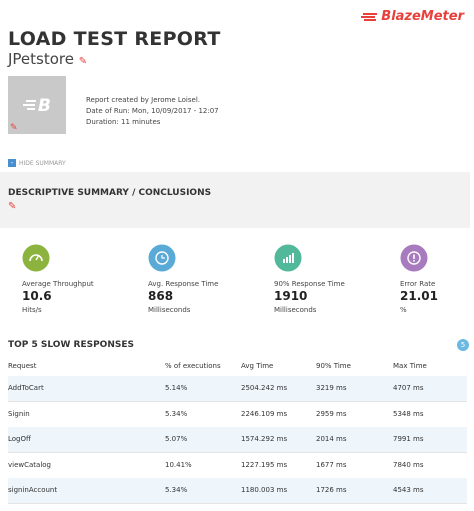 The image size is (474, 511). What do you see at coordinates (41, 59) in the screenshot?
I see `subtitle-text: JPetstore` at bounding box center [41, 59].